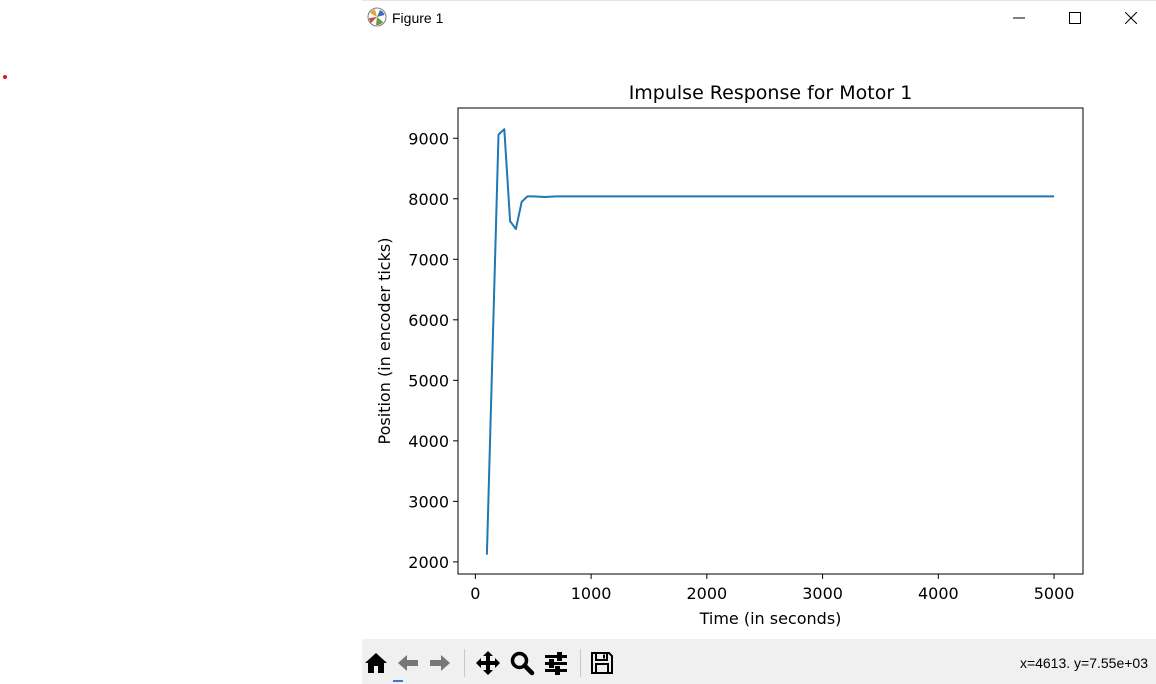  I want to click on pan-button, so click(488, 663).